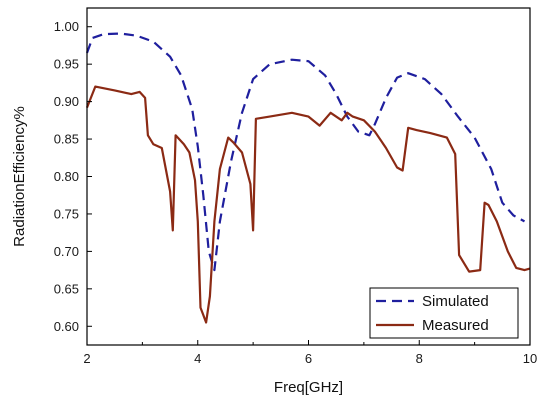 Image resolution: width=550 pixels, height=409 pixels. I want to click on y-tick-label: 0.65, so click(66, 288).